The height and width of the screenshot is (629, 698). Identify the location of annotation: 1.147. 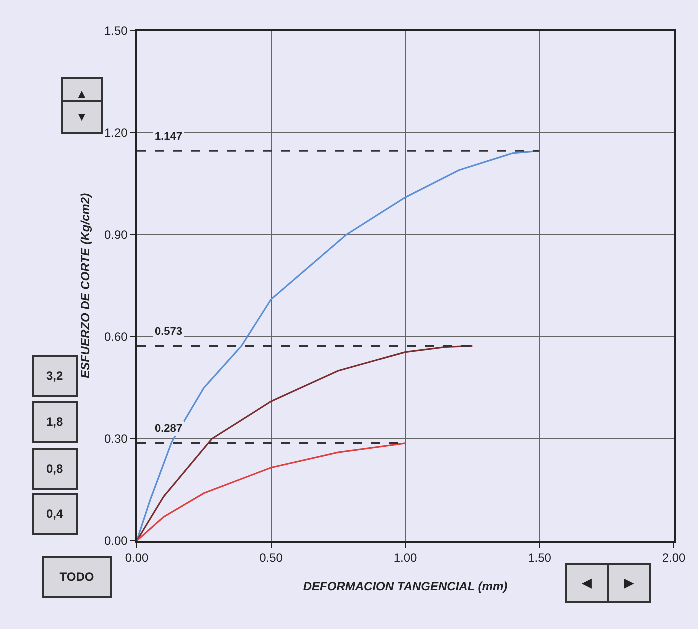
(169, 137).